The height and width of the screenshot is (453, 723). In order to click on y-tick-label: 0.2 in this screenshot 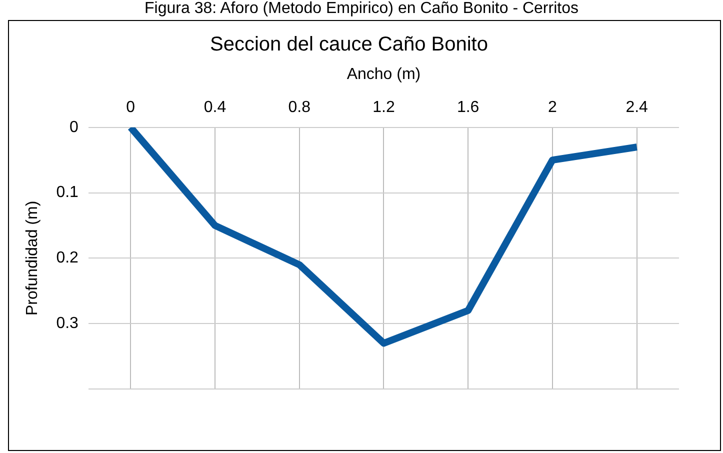, I will do `click(67, 258)`.